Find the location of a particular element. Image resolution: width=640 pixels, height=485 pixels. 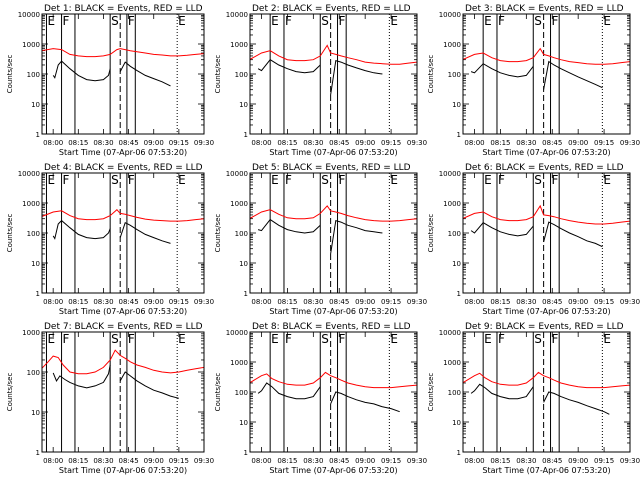

panel-title: Det 1: BLACK = Events, RED = LLD is located at coordinates (123, 9).